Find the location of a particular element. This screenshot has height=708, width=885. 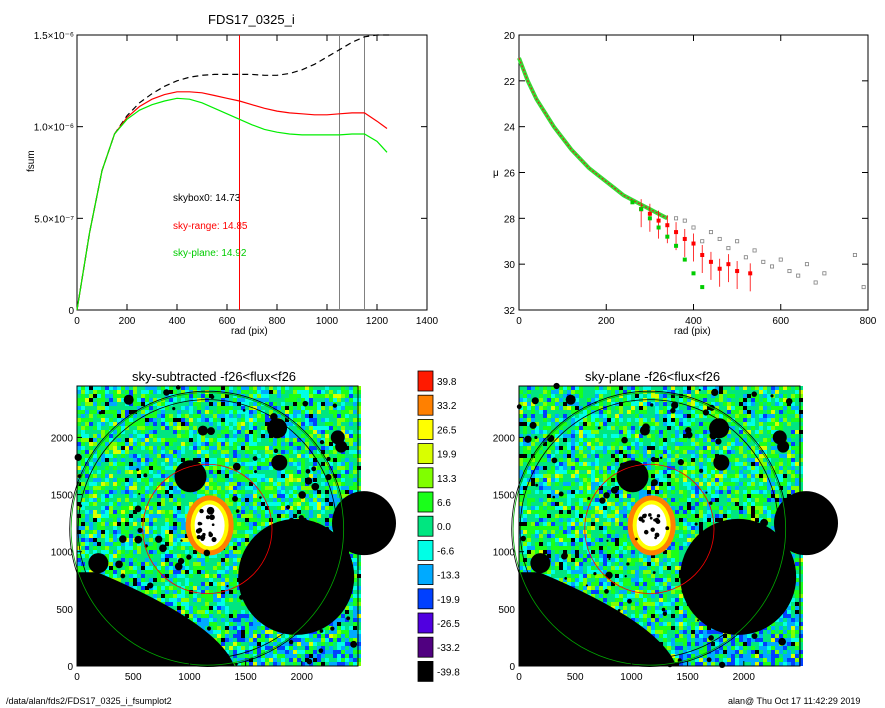

y-tick-label-fsum: 5.0×10⁻⁷ is located at coordinates (54, 219).